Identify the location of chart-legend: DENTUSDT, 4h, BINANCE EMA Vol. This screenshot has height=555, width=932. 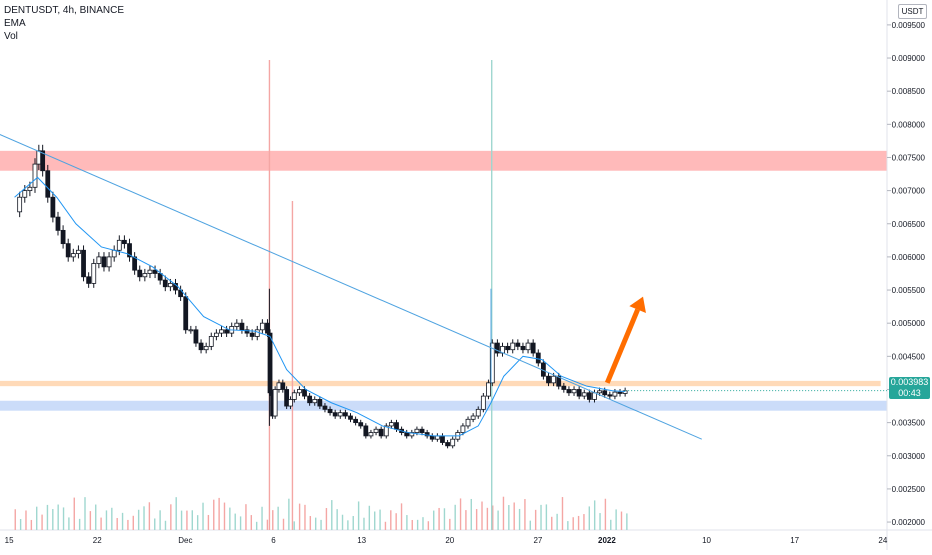
(64, 23).